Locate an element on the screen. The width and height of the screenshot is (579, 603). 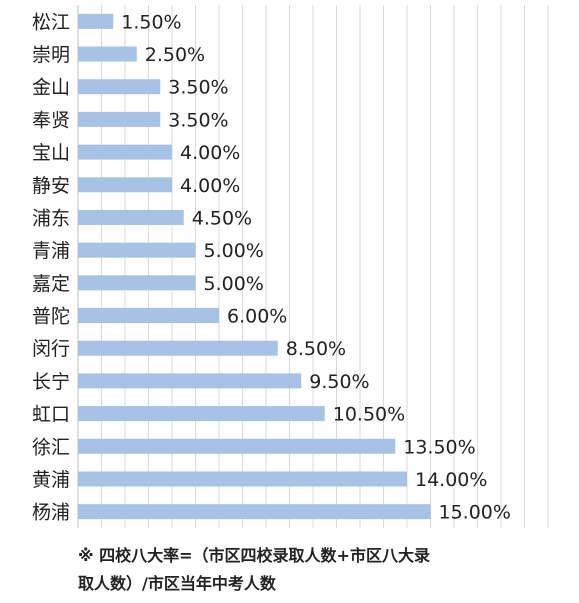
category-label: 浦东 is located at coordinates (51, 218).